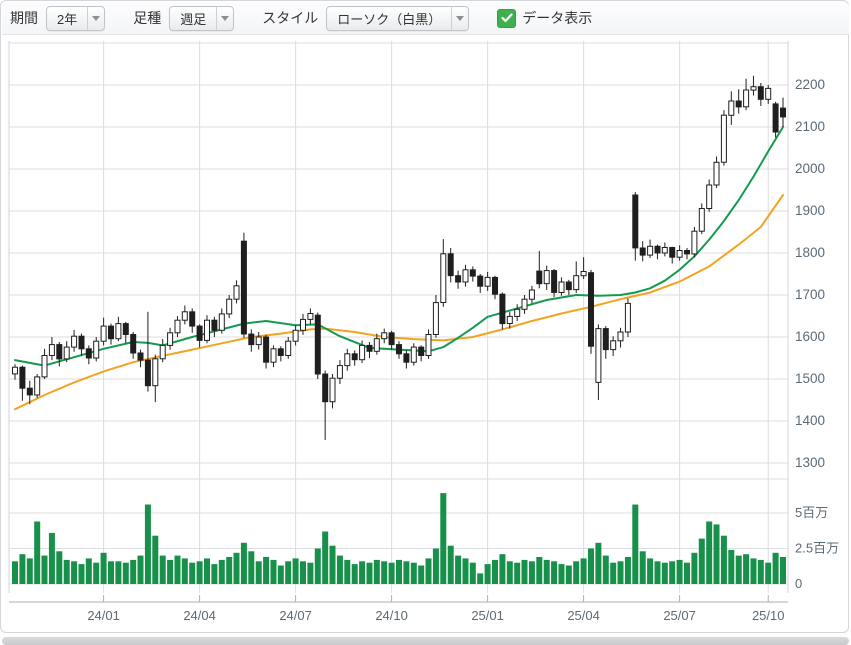 The width and height of the screenshot is (851, 645). What do you see at coordinates (391, 615) in the screenshot?
I see `x-axis-label: 24/10` at bounding box center [391, 615].